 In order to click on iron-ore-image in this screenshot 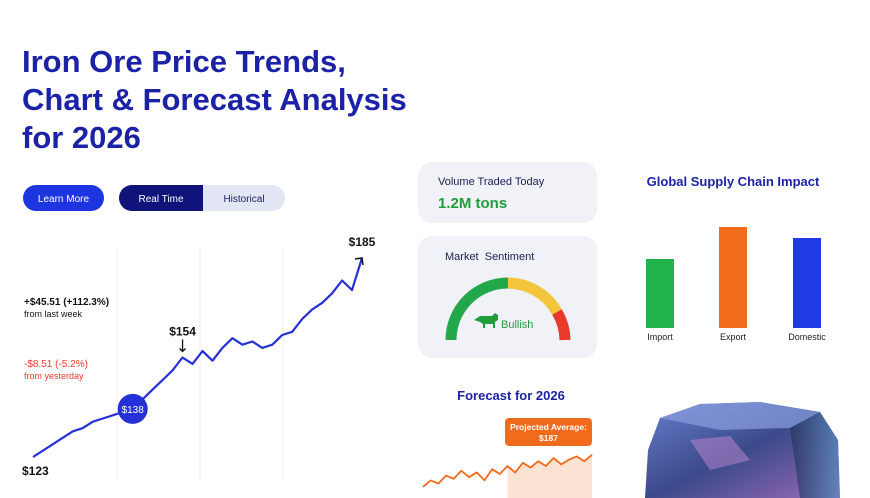, I will do `click(742, 450)`.